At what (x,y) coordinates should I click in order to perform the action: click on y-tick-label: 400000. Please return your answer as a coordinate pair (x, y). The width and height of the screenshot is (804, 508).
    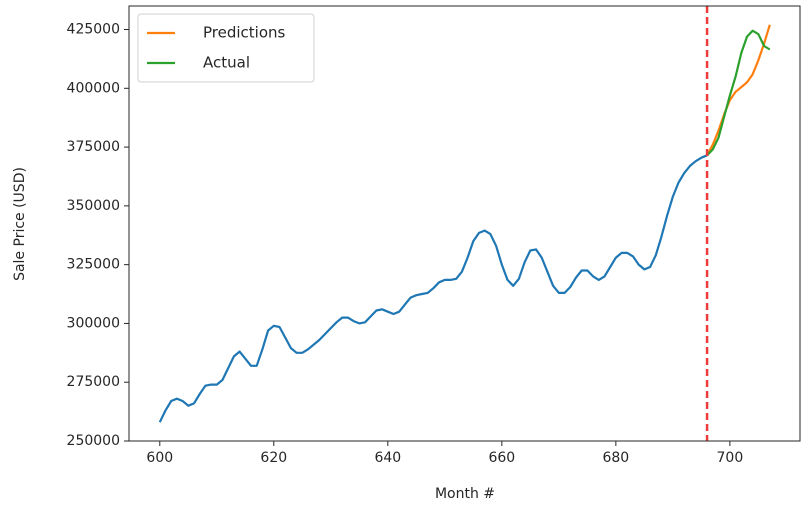
    Looking at the image, I should click on (93, 88).